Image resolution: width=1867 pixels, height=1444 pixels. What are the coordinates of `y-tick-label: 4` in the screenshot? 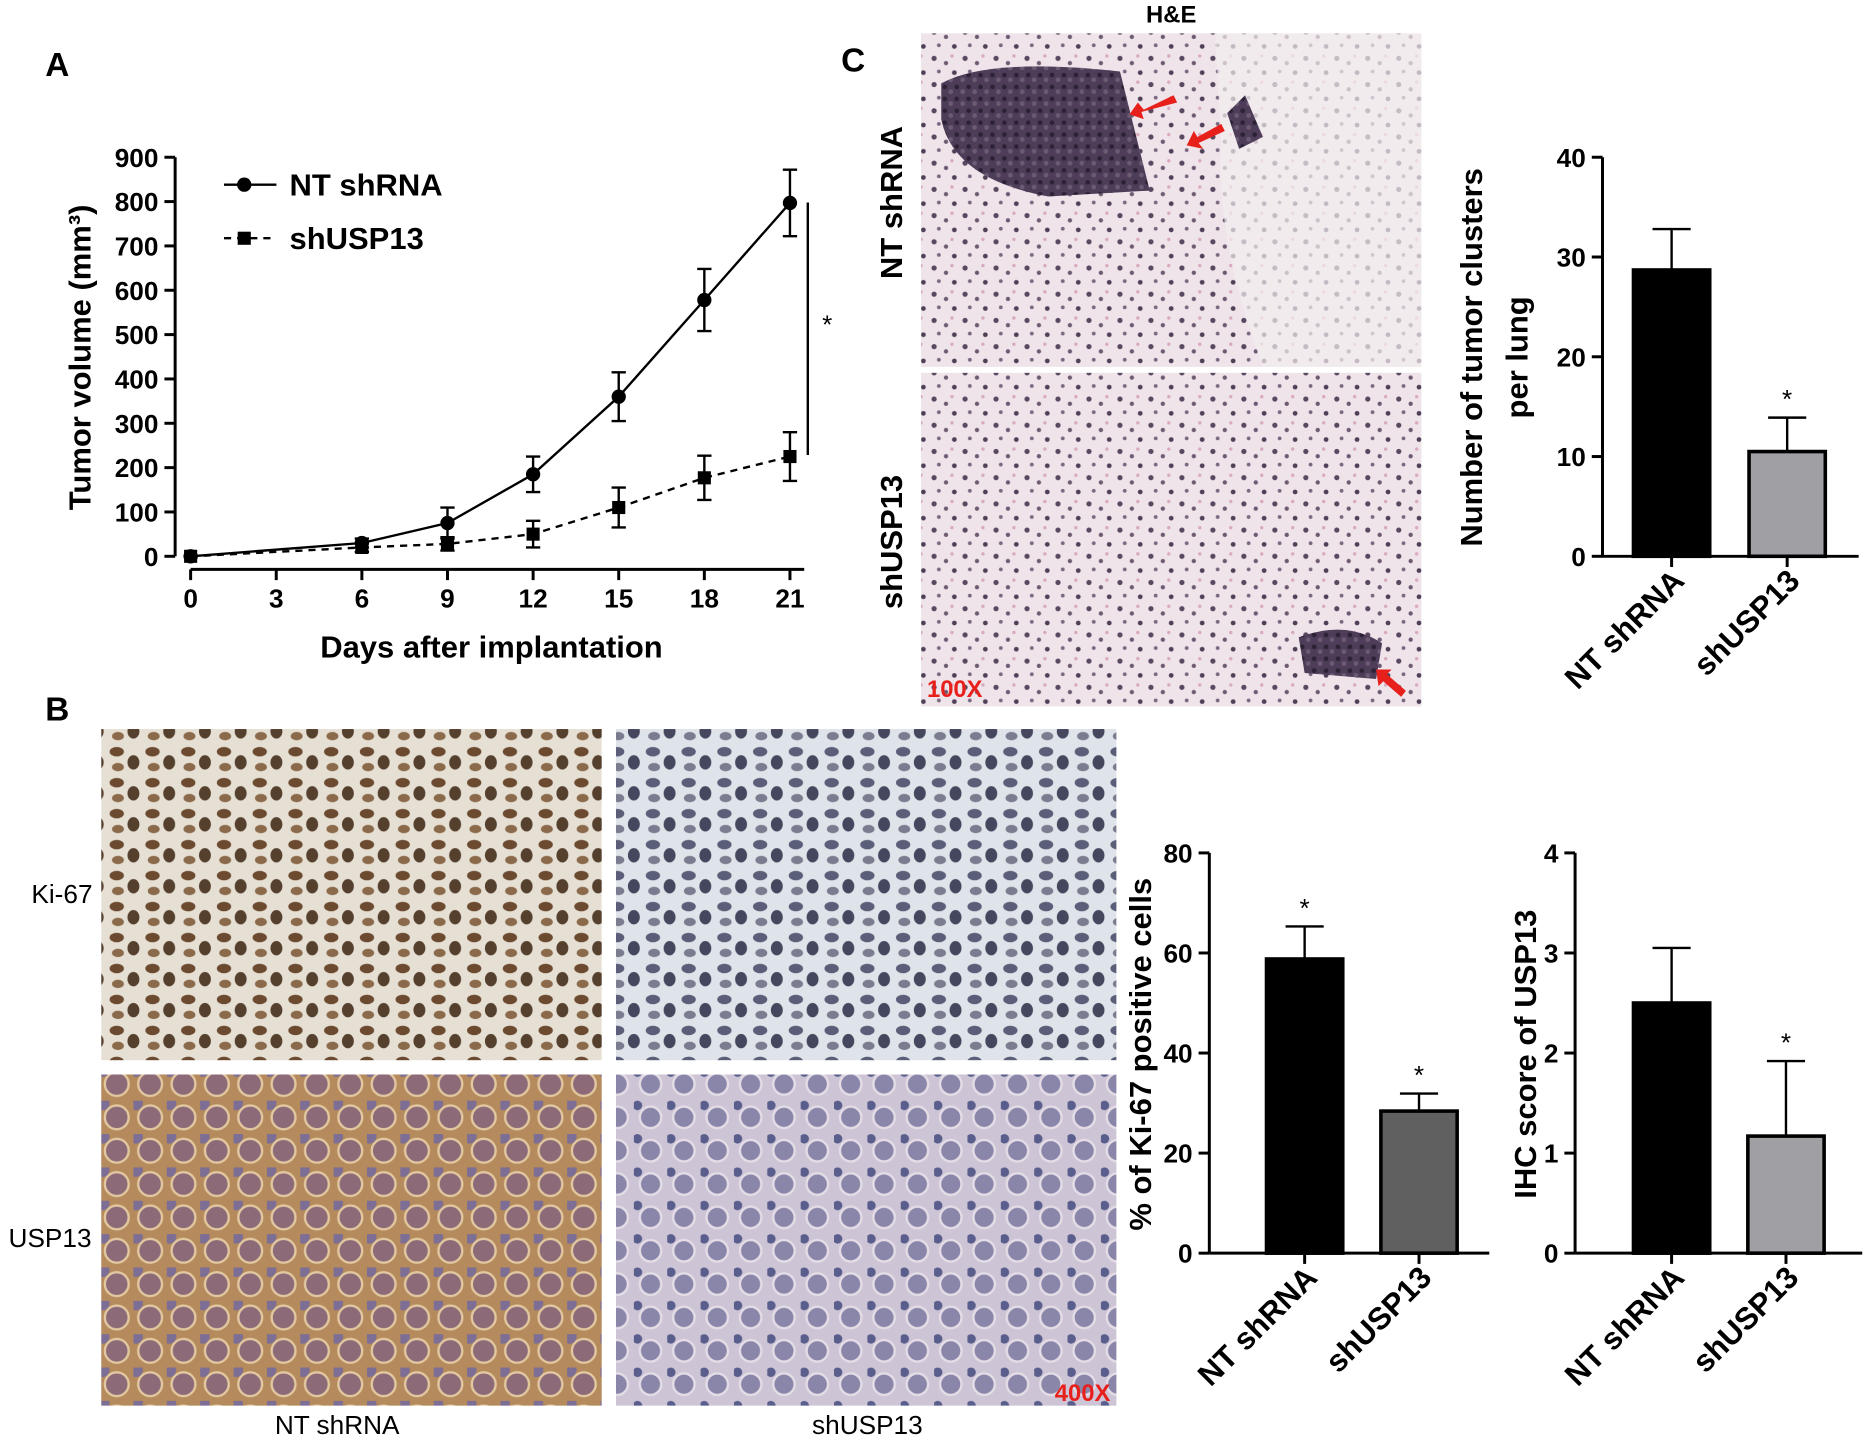 It's located at (1551, 853).